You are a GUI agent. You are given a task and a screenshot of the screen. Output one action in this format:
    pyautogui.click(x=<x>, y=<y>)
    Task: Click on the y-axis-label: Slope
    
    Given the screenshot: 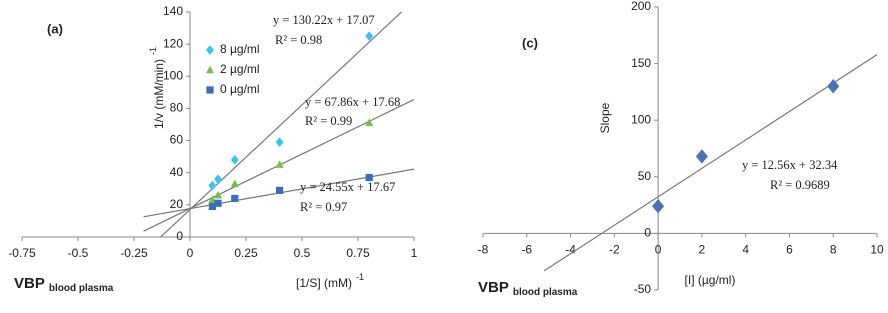 What is the action you would take?
    pyautogui.click(x=605, y=117)
    